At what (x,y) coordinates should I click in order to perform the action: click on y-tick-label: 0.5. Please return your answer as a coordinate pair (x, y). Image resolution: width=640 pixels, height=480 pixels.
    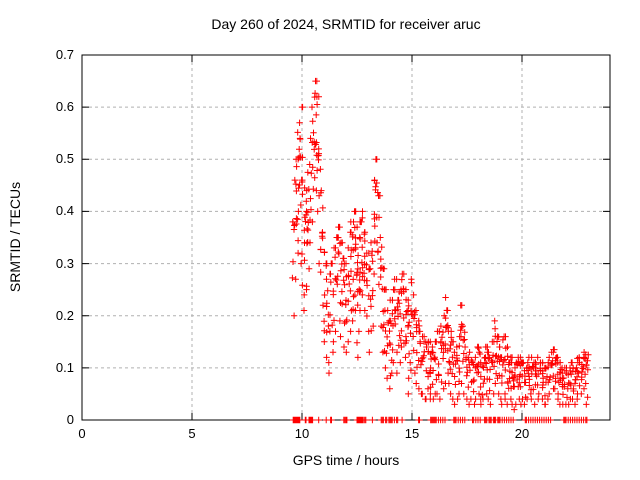
    Looking at the image, I should click on (64, 159).